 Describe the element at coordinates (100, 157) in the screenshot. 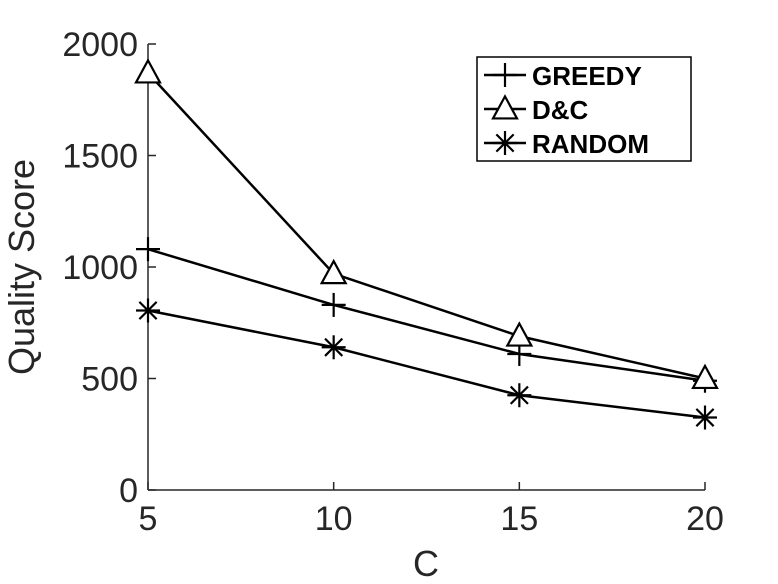

I see `y-tick-label: 1500` at that location.